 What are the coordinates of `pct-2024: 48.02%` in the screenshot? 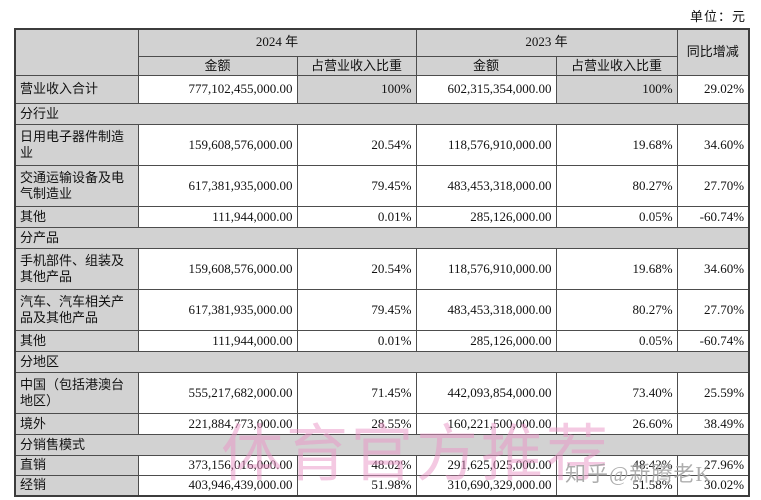 It's located at (356, 466).